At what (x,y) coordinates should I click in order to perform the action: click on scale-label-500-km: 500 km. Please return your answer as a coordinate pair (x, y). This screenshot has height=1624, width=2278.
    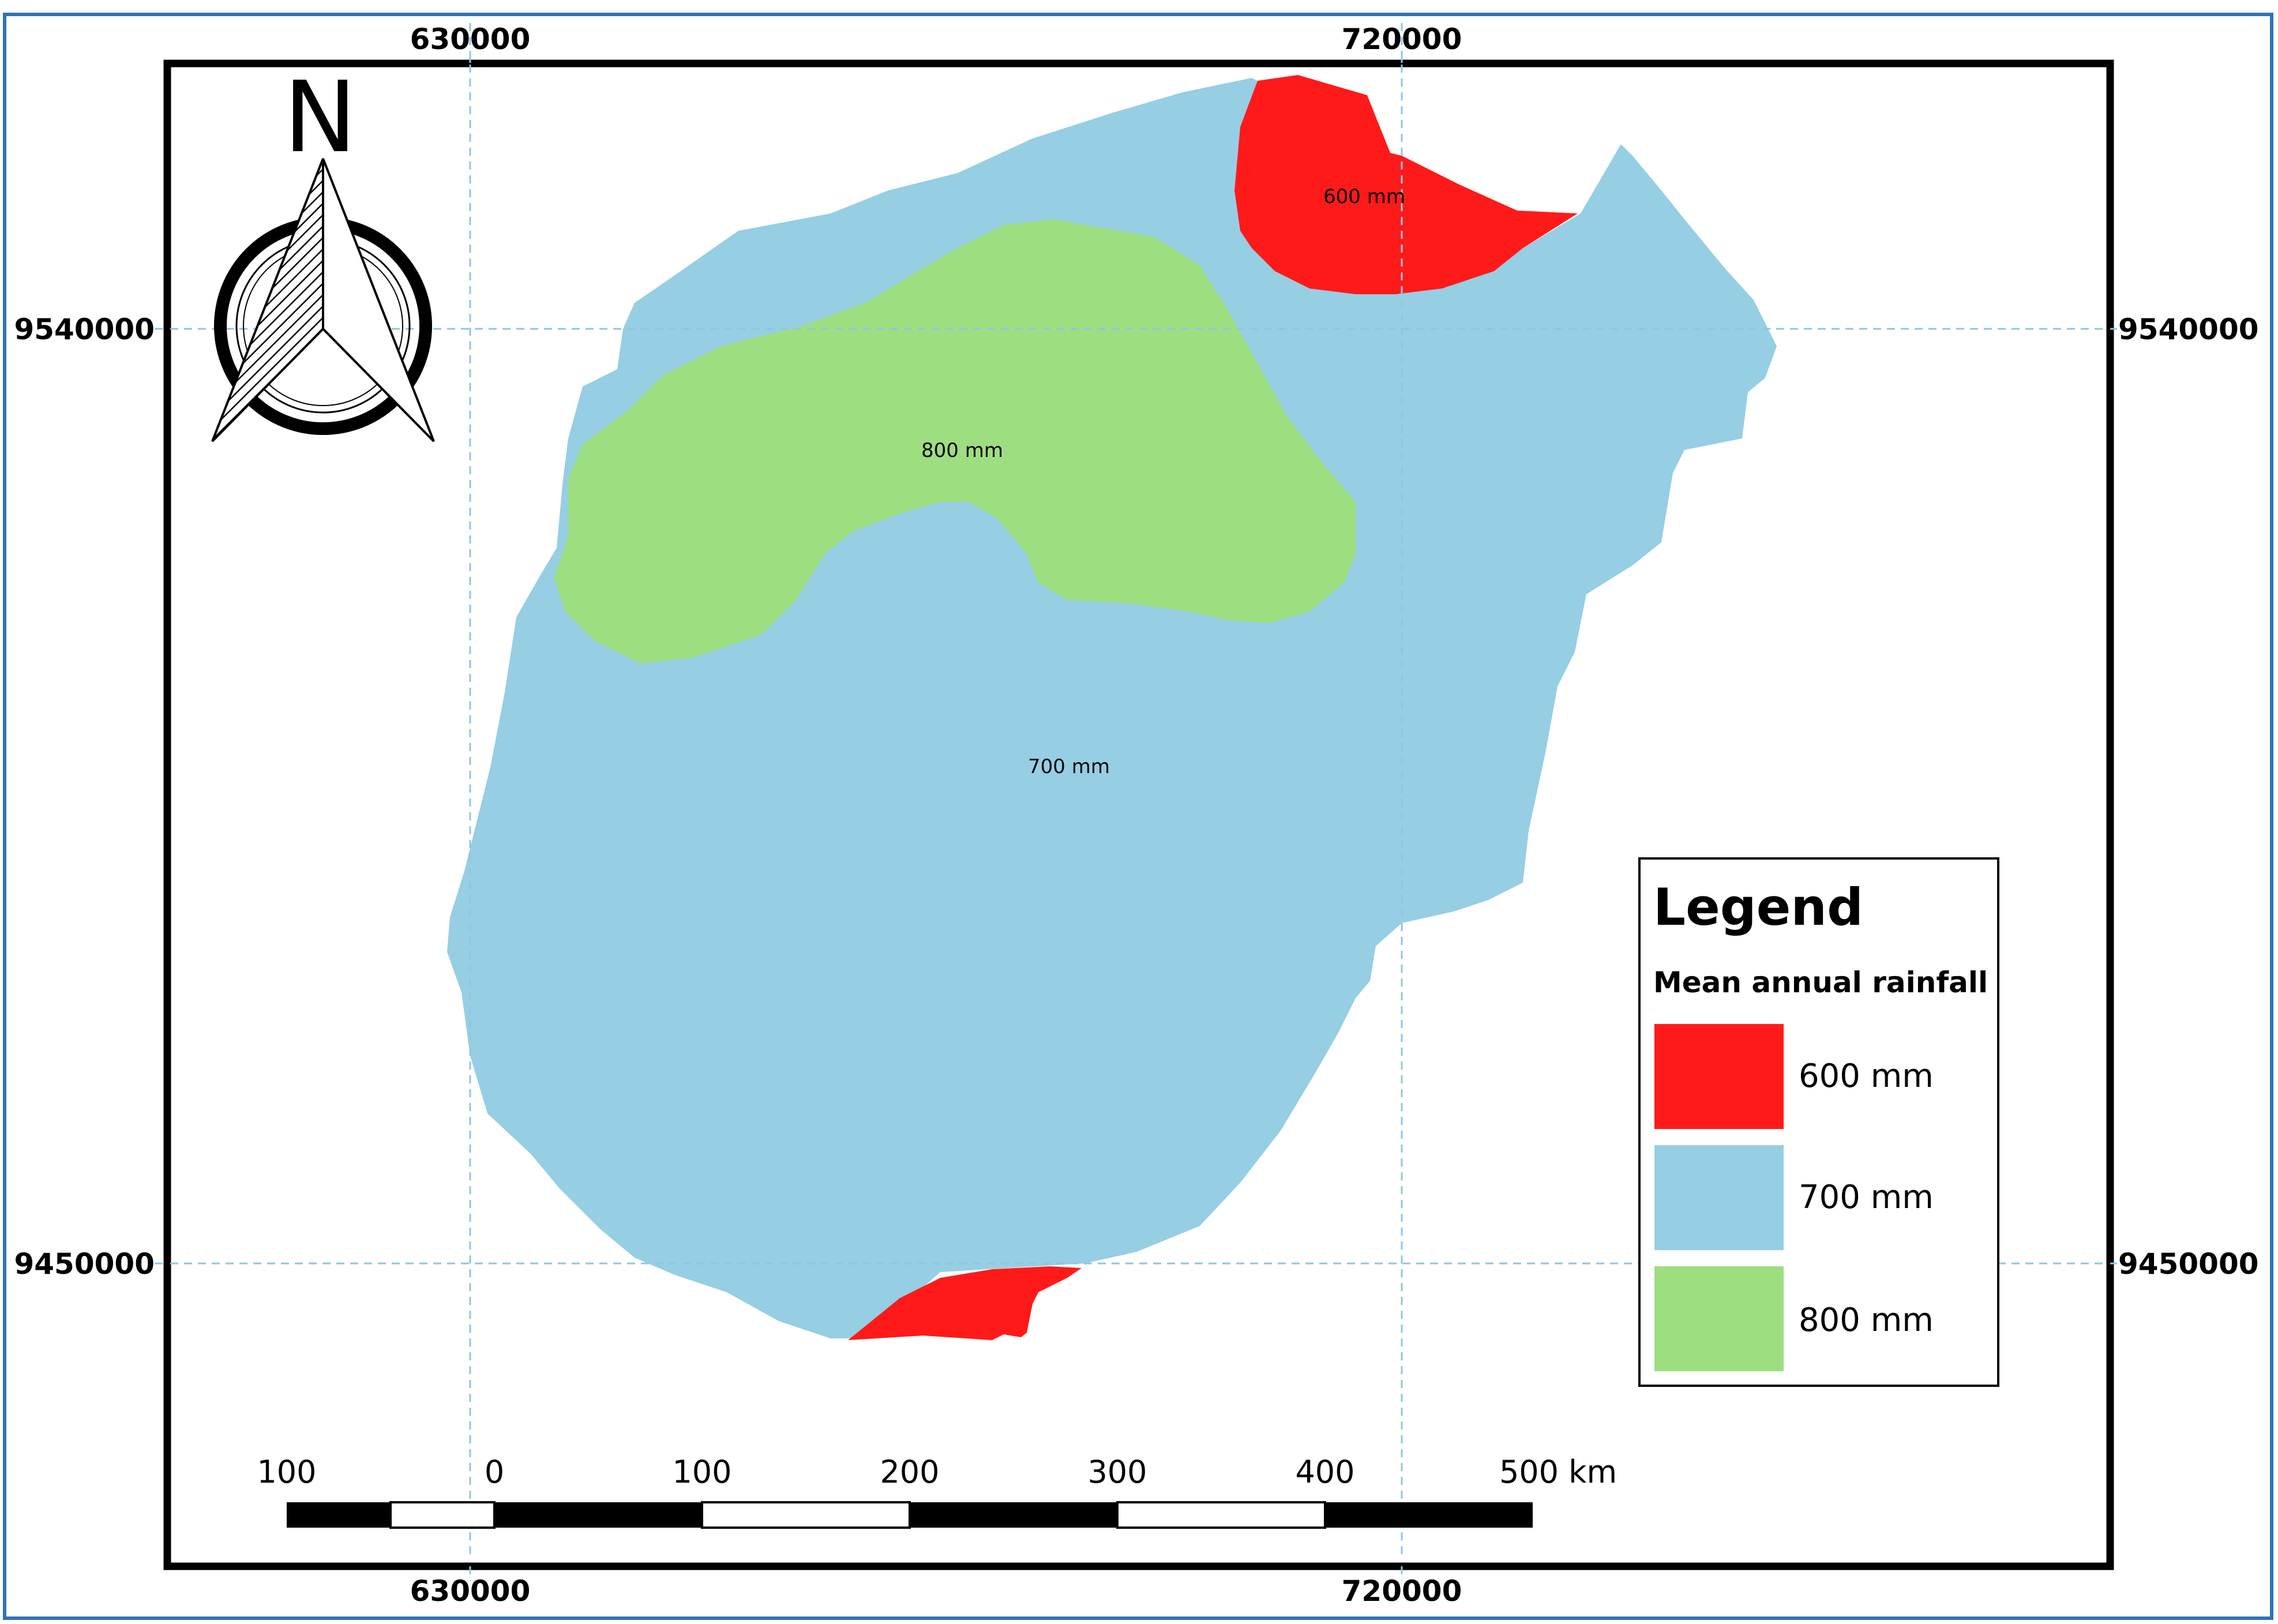
    Looking at the image, I should click on (1558, 1472).